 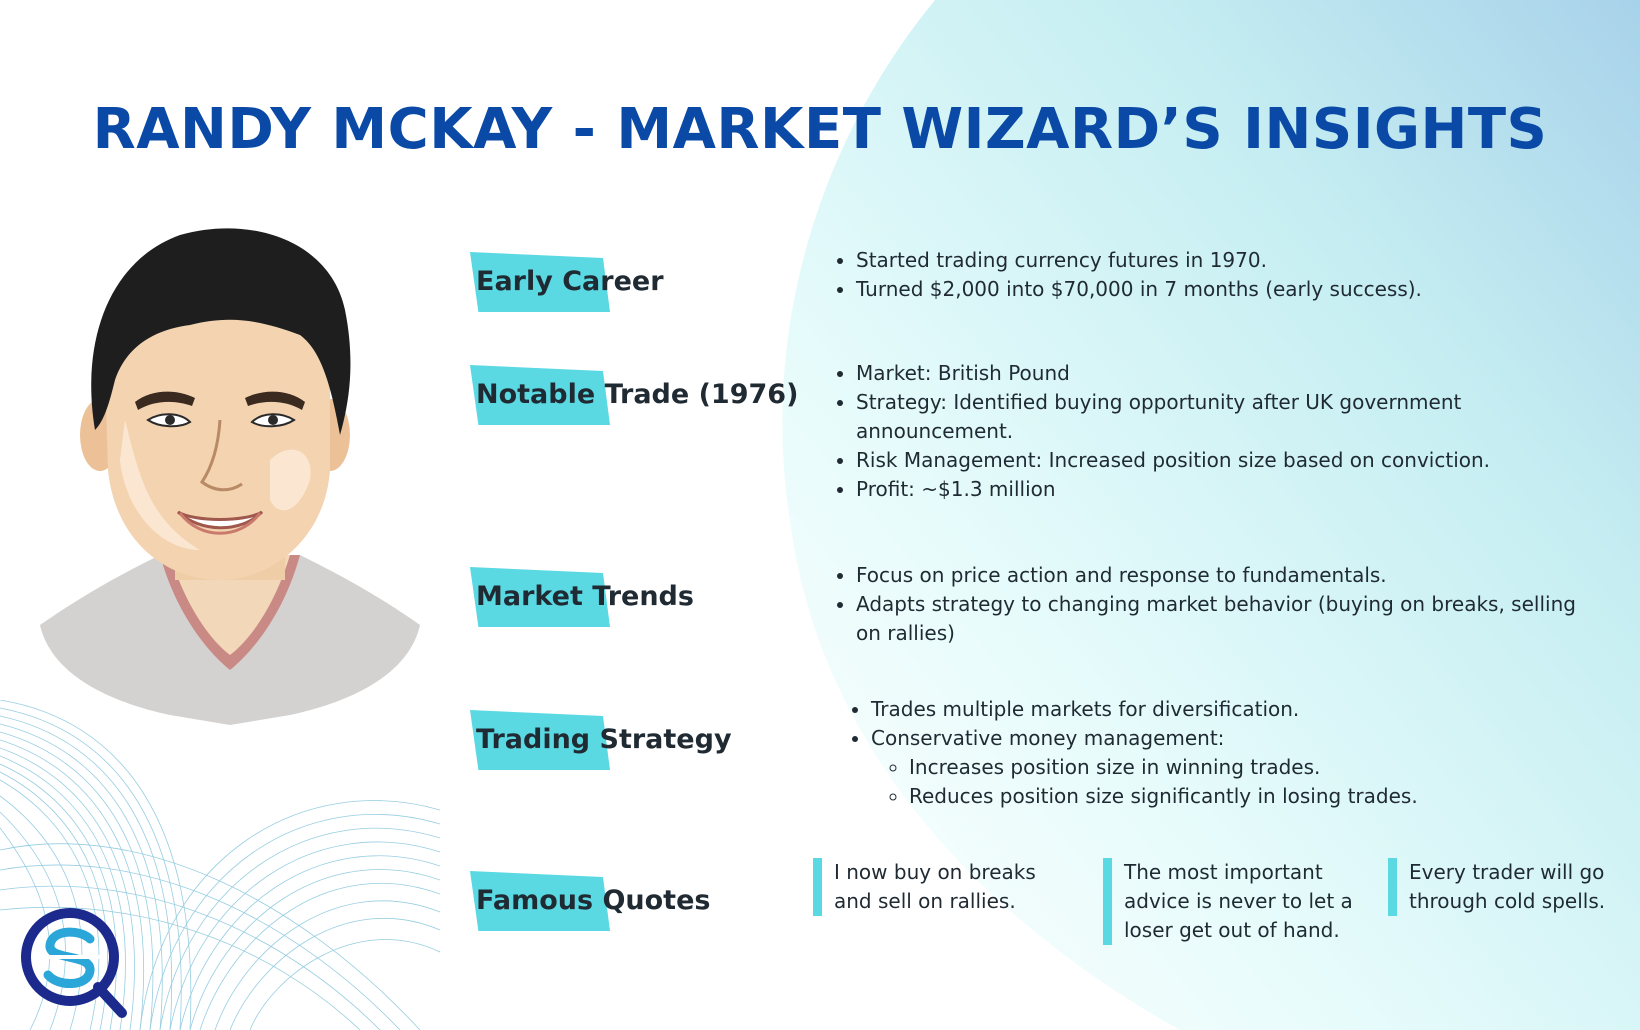 I want to click on section-label-famous-quotes: Famous Quotes, so click(x=590, y=901).